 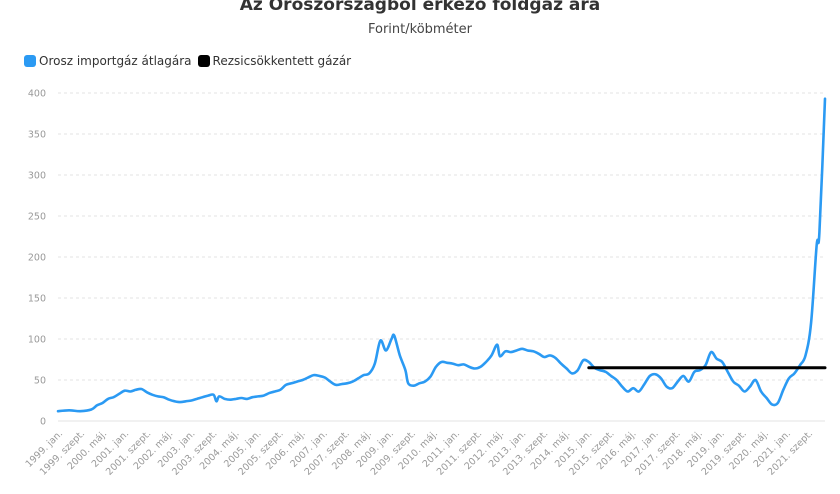 What do you see at coordinates (37, 176) in the screenshot?
I see `y-tick-label: 300` at bounding box center [37, 176].